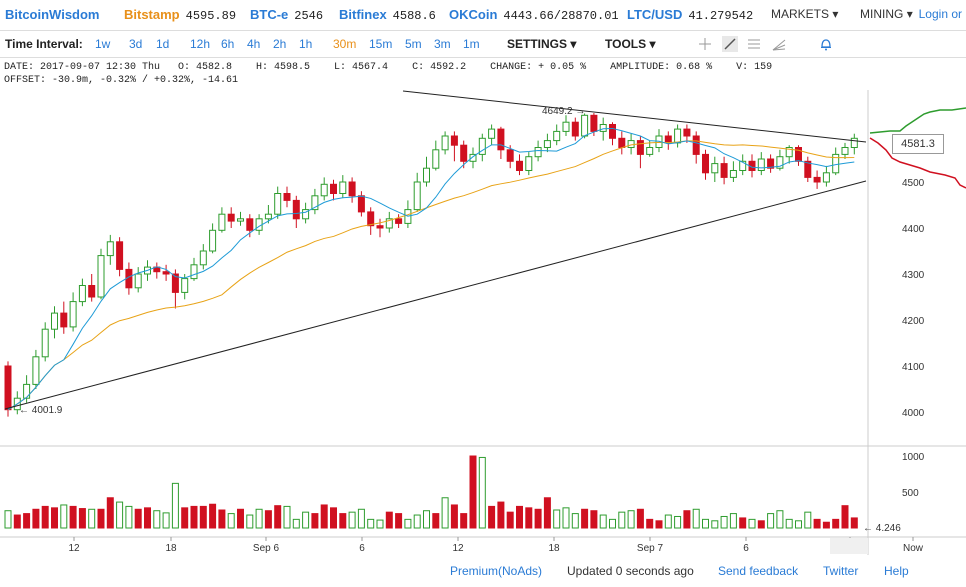 The height and width of the screenshot is (587, 966). Describe the element at coordinates (800, 14) in the screenshot. I see `markets-menu-label: MARKETS` at that location.